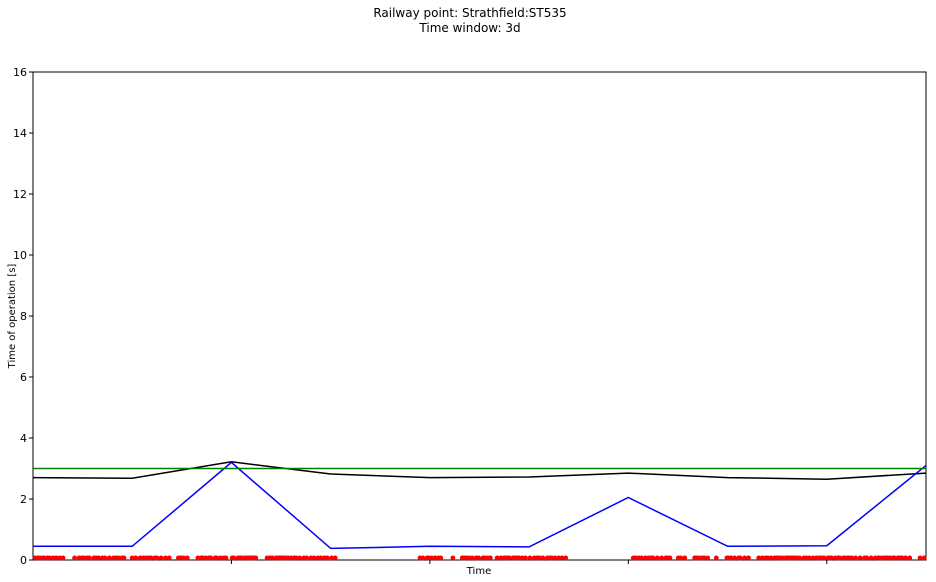 The image size is (936, 582). Describe the element at coordinates (23, 499) in the screenshot. I see `y-tick-label: 2` at that location.